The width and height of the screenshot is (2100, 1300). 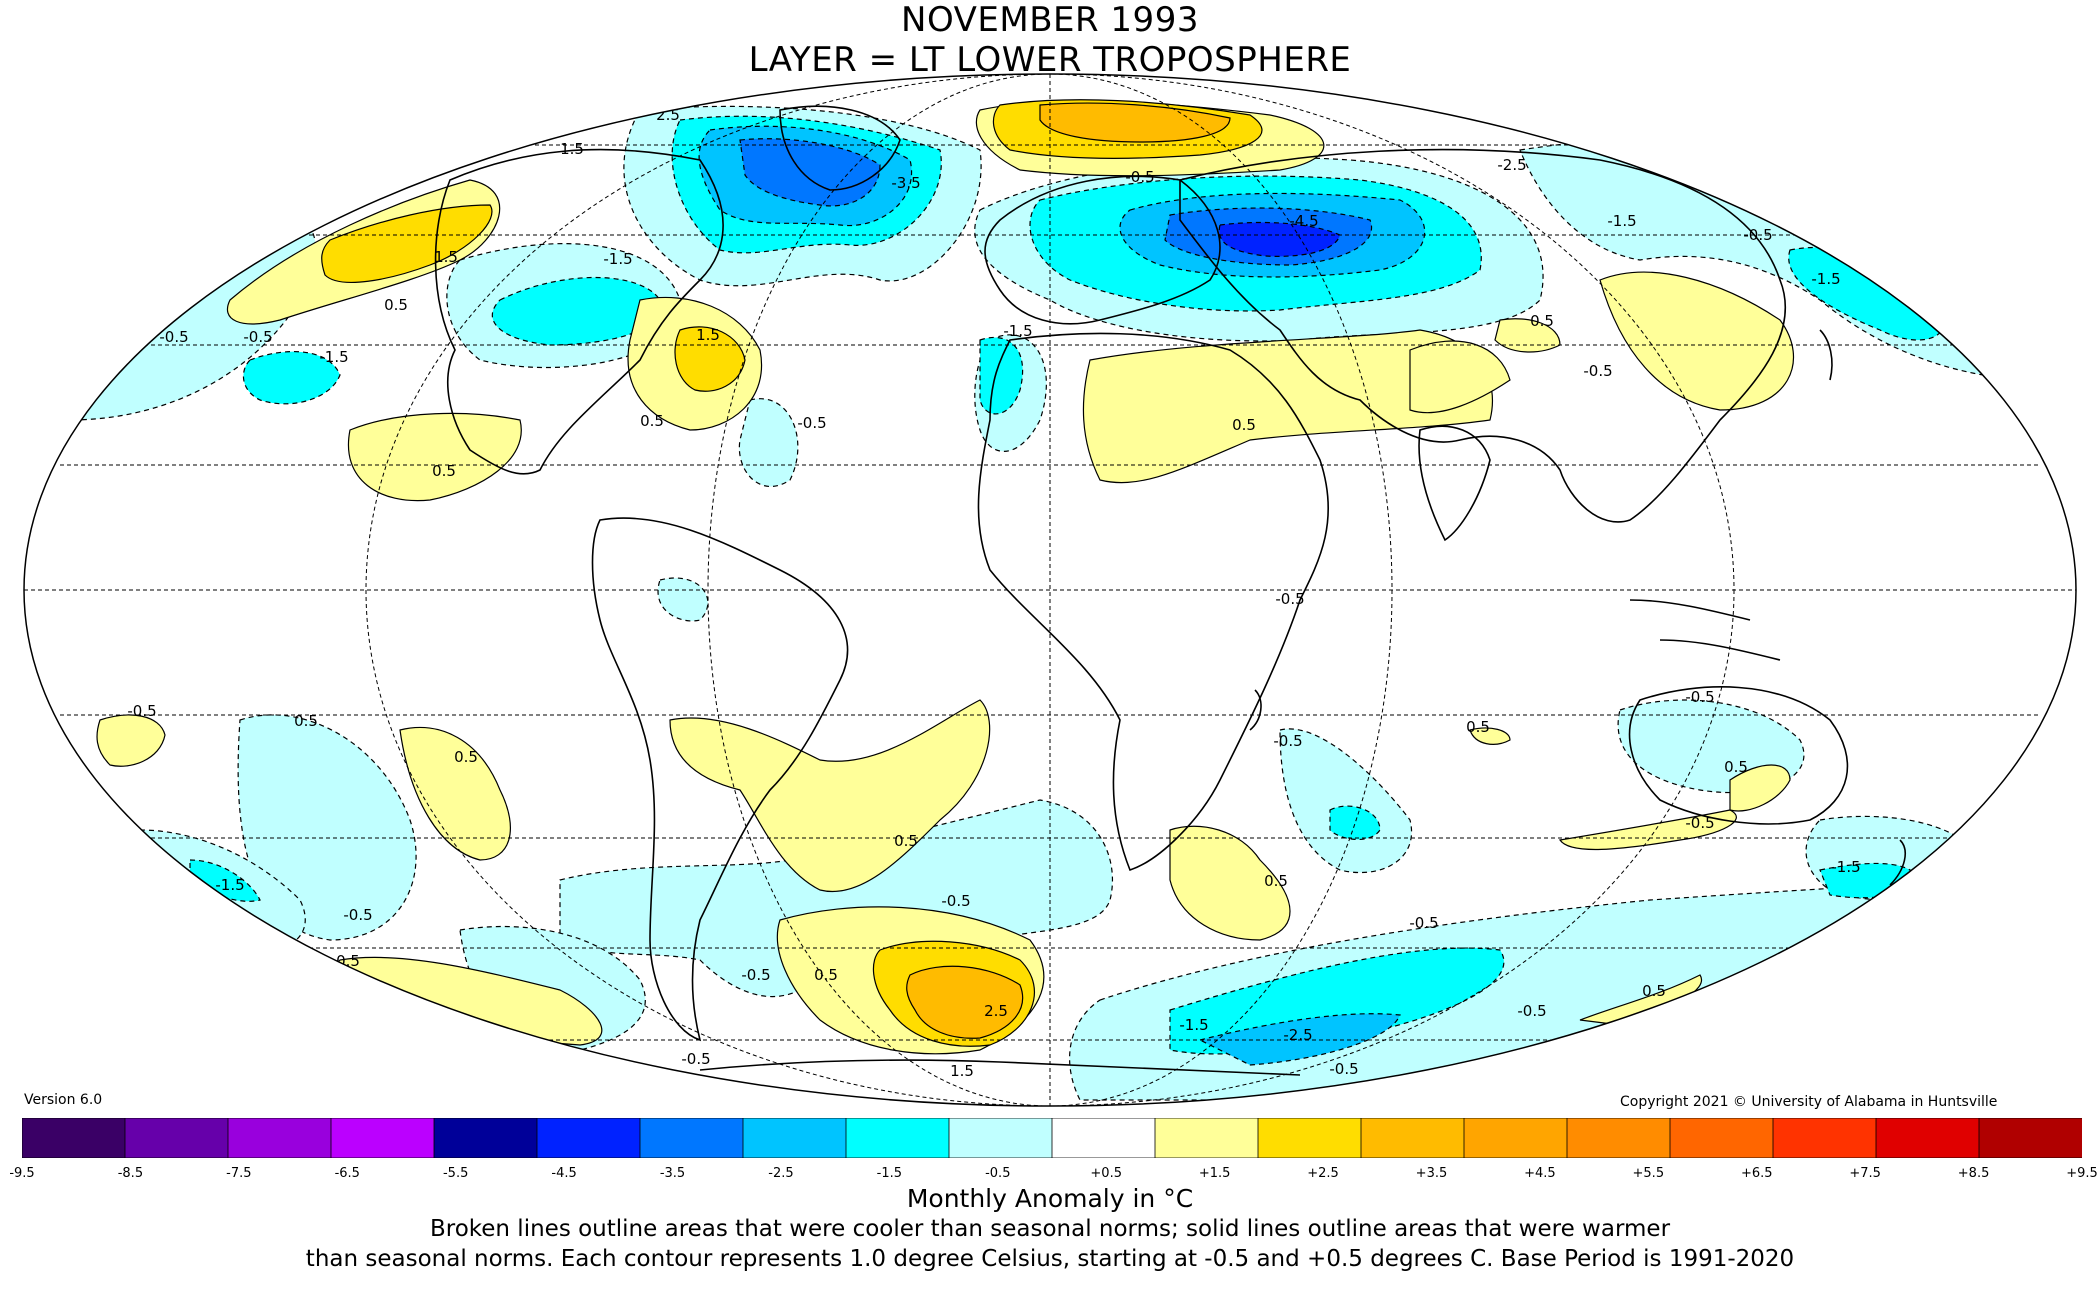 I want to click on colorbar-tick-label: +2.5, so click(x=1323, y=1173).